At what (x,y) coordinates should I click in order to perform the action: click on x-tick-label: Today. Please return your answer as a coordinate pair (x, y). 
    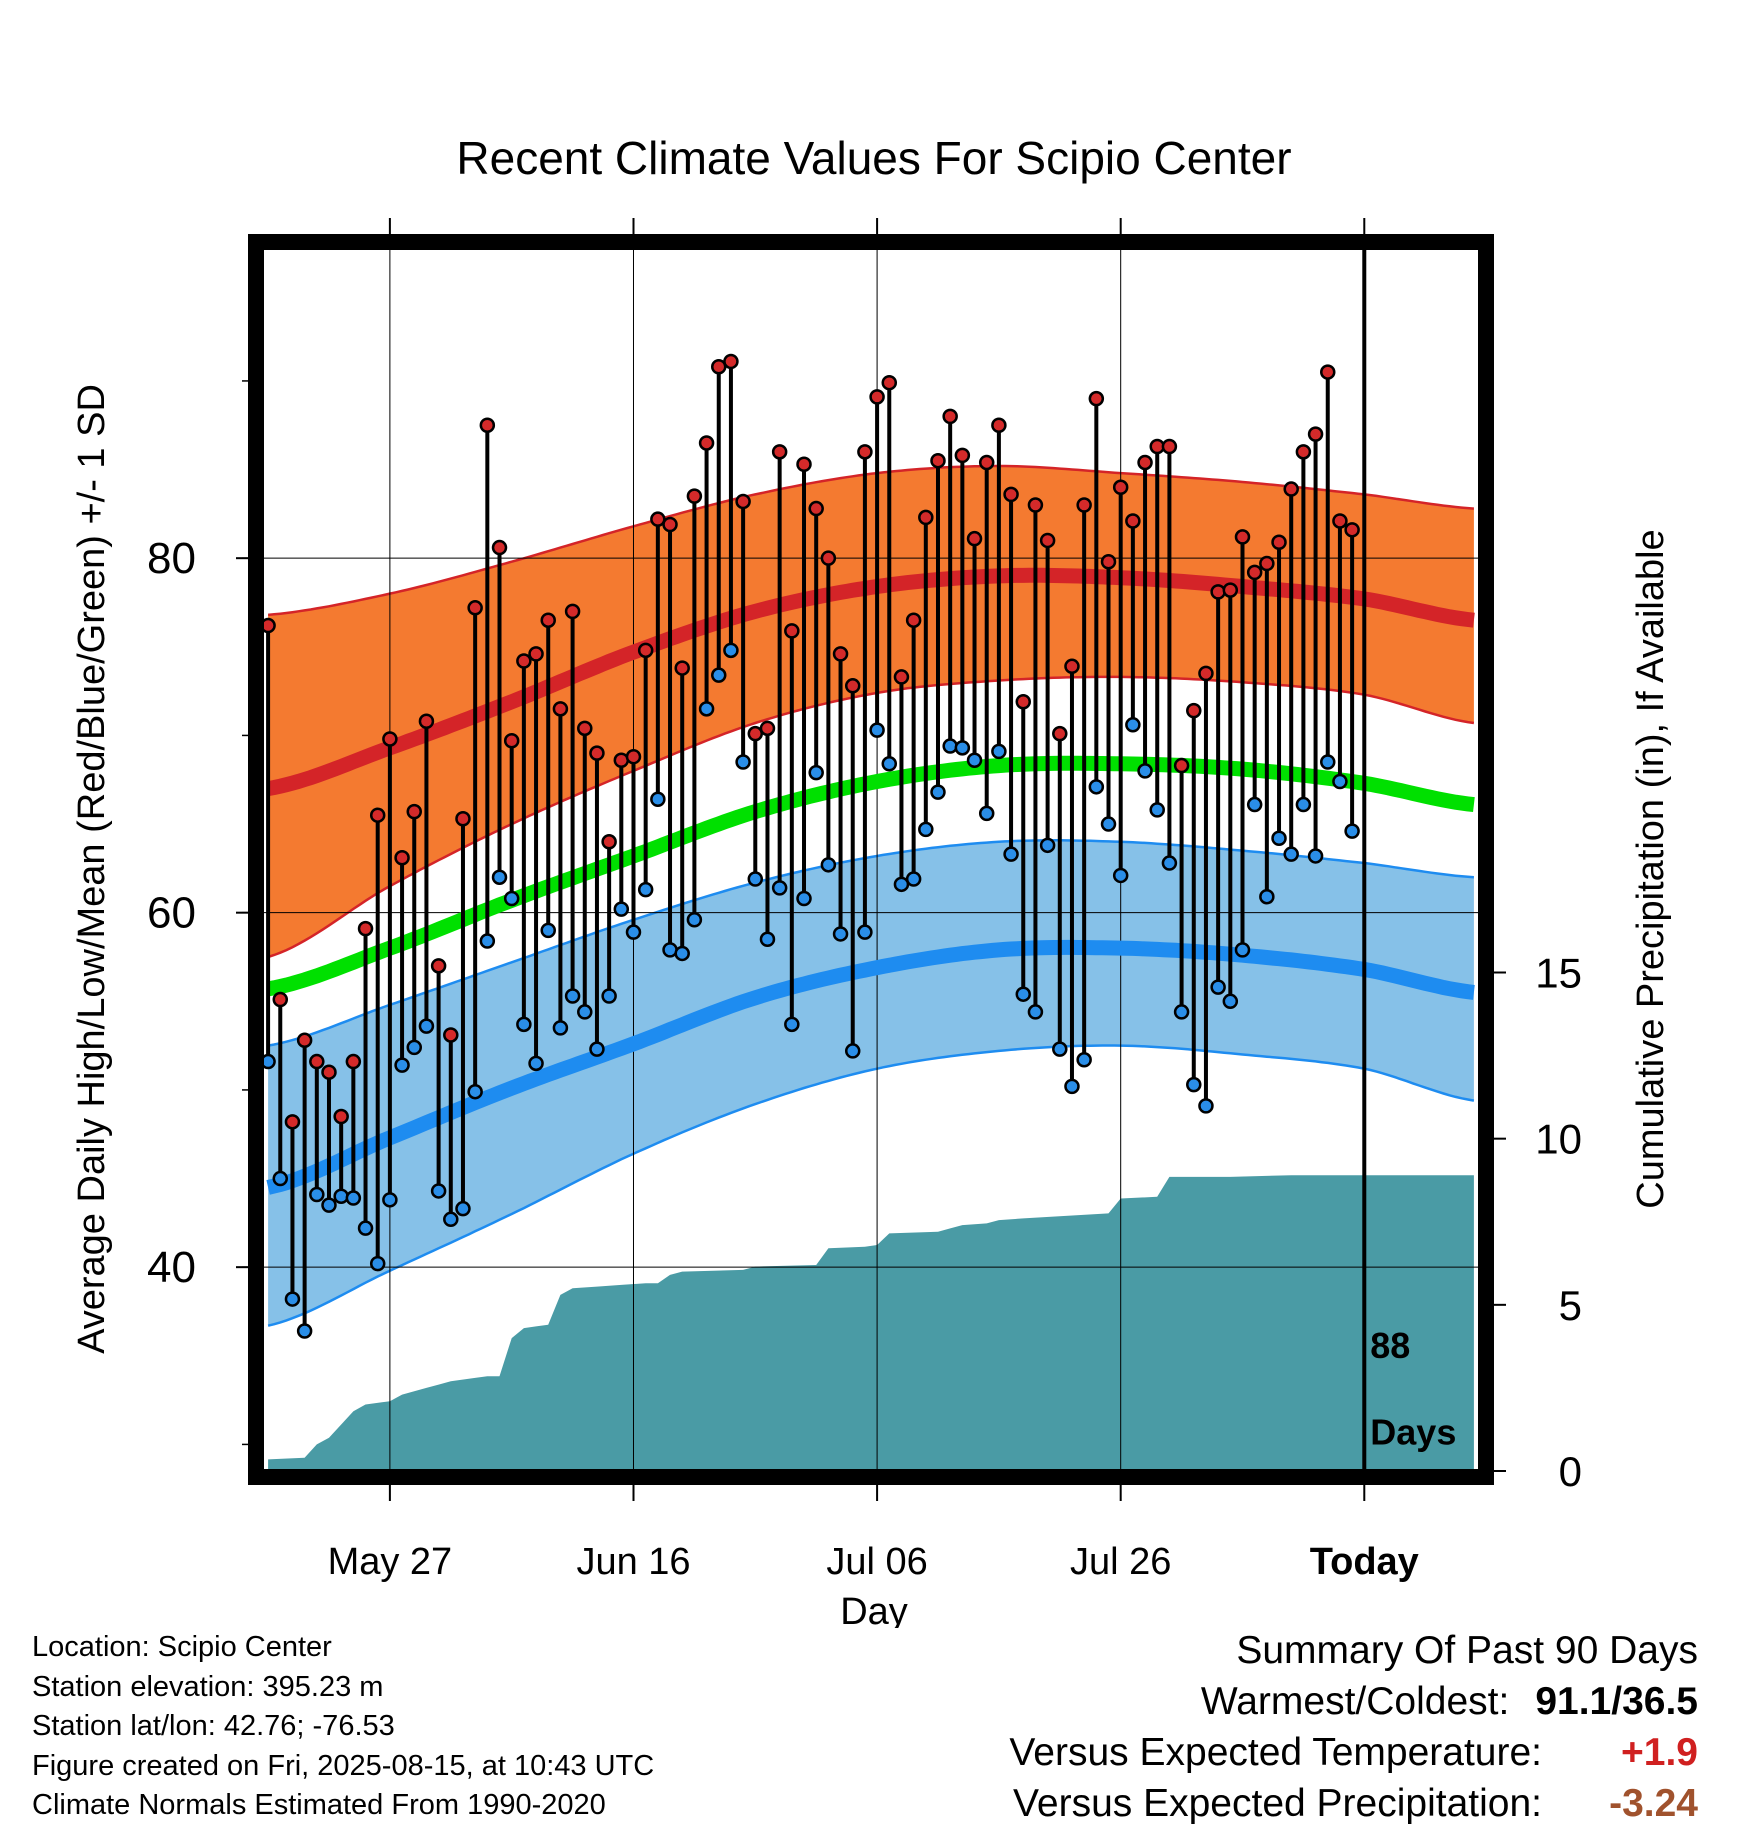
    Looking at the image, I should click on (1364, 1562).